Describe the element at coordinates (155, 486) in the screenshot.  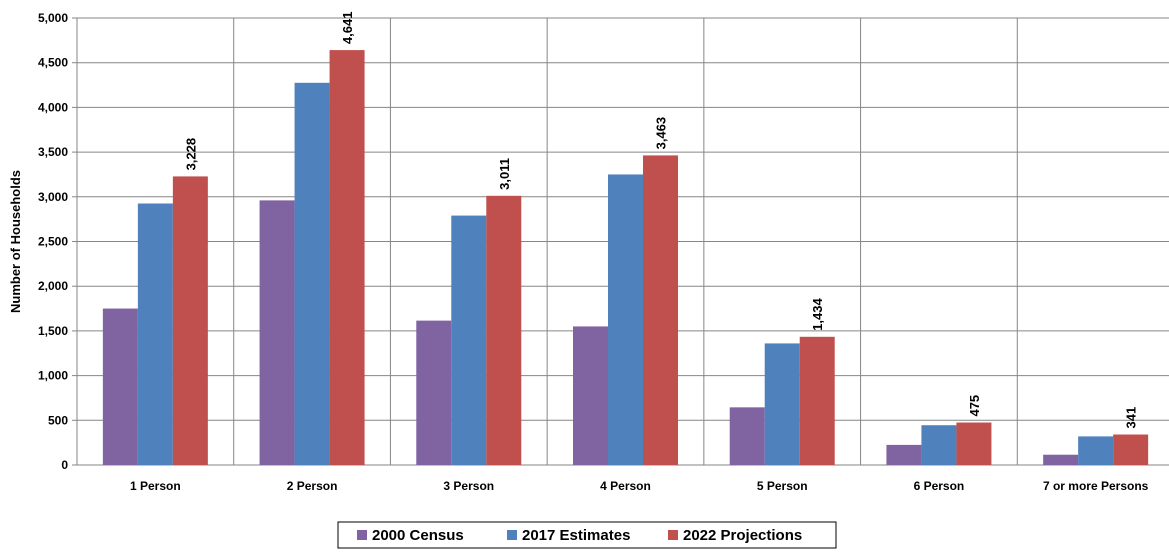
I see `x-tick-label: 1 Person` at that location.